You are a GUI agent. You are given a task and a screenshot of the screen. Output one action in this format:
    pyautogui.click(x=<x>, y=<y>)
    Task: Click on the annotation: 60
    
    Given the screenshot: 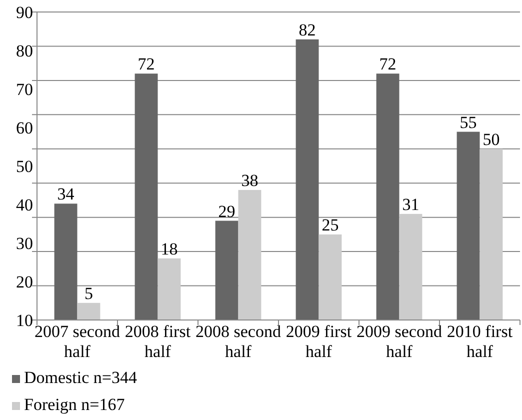 What is the action you would take?
    pyautogui.click(x=24, y=128)
    